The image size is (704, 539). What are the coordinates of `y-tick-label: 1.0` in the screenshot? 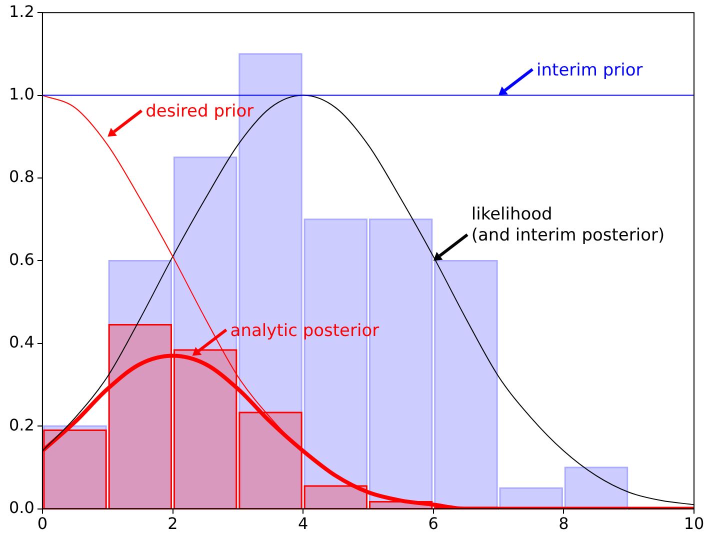 It's located at (21, 94).